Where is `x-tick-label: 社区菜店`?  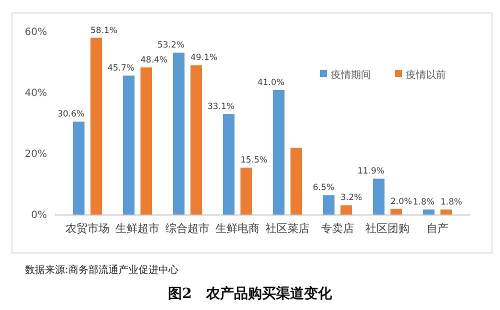
x-tick-label: 社区菜店 is located at coordinates (288, 228).